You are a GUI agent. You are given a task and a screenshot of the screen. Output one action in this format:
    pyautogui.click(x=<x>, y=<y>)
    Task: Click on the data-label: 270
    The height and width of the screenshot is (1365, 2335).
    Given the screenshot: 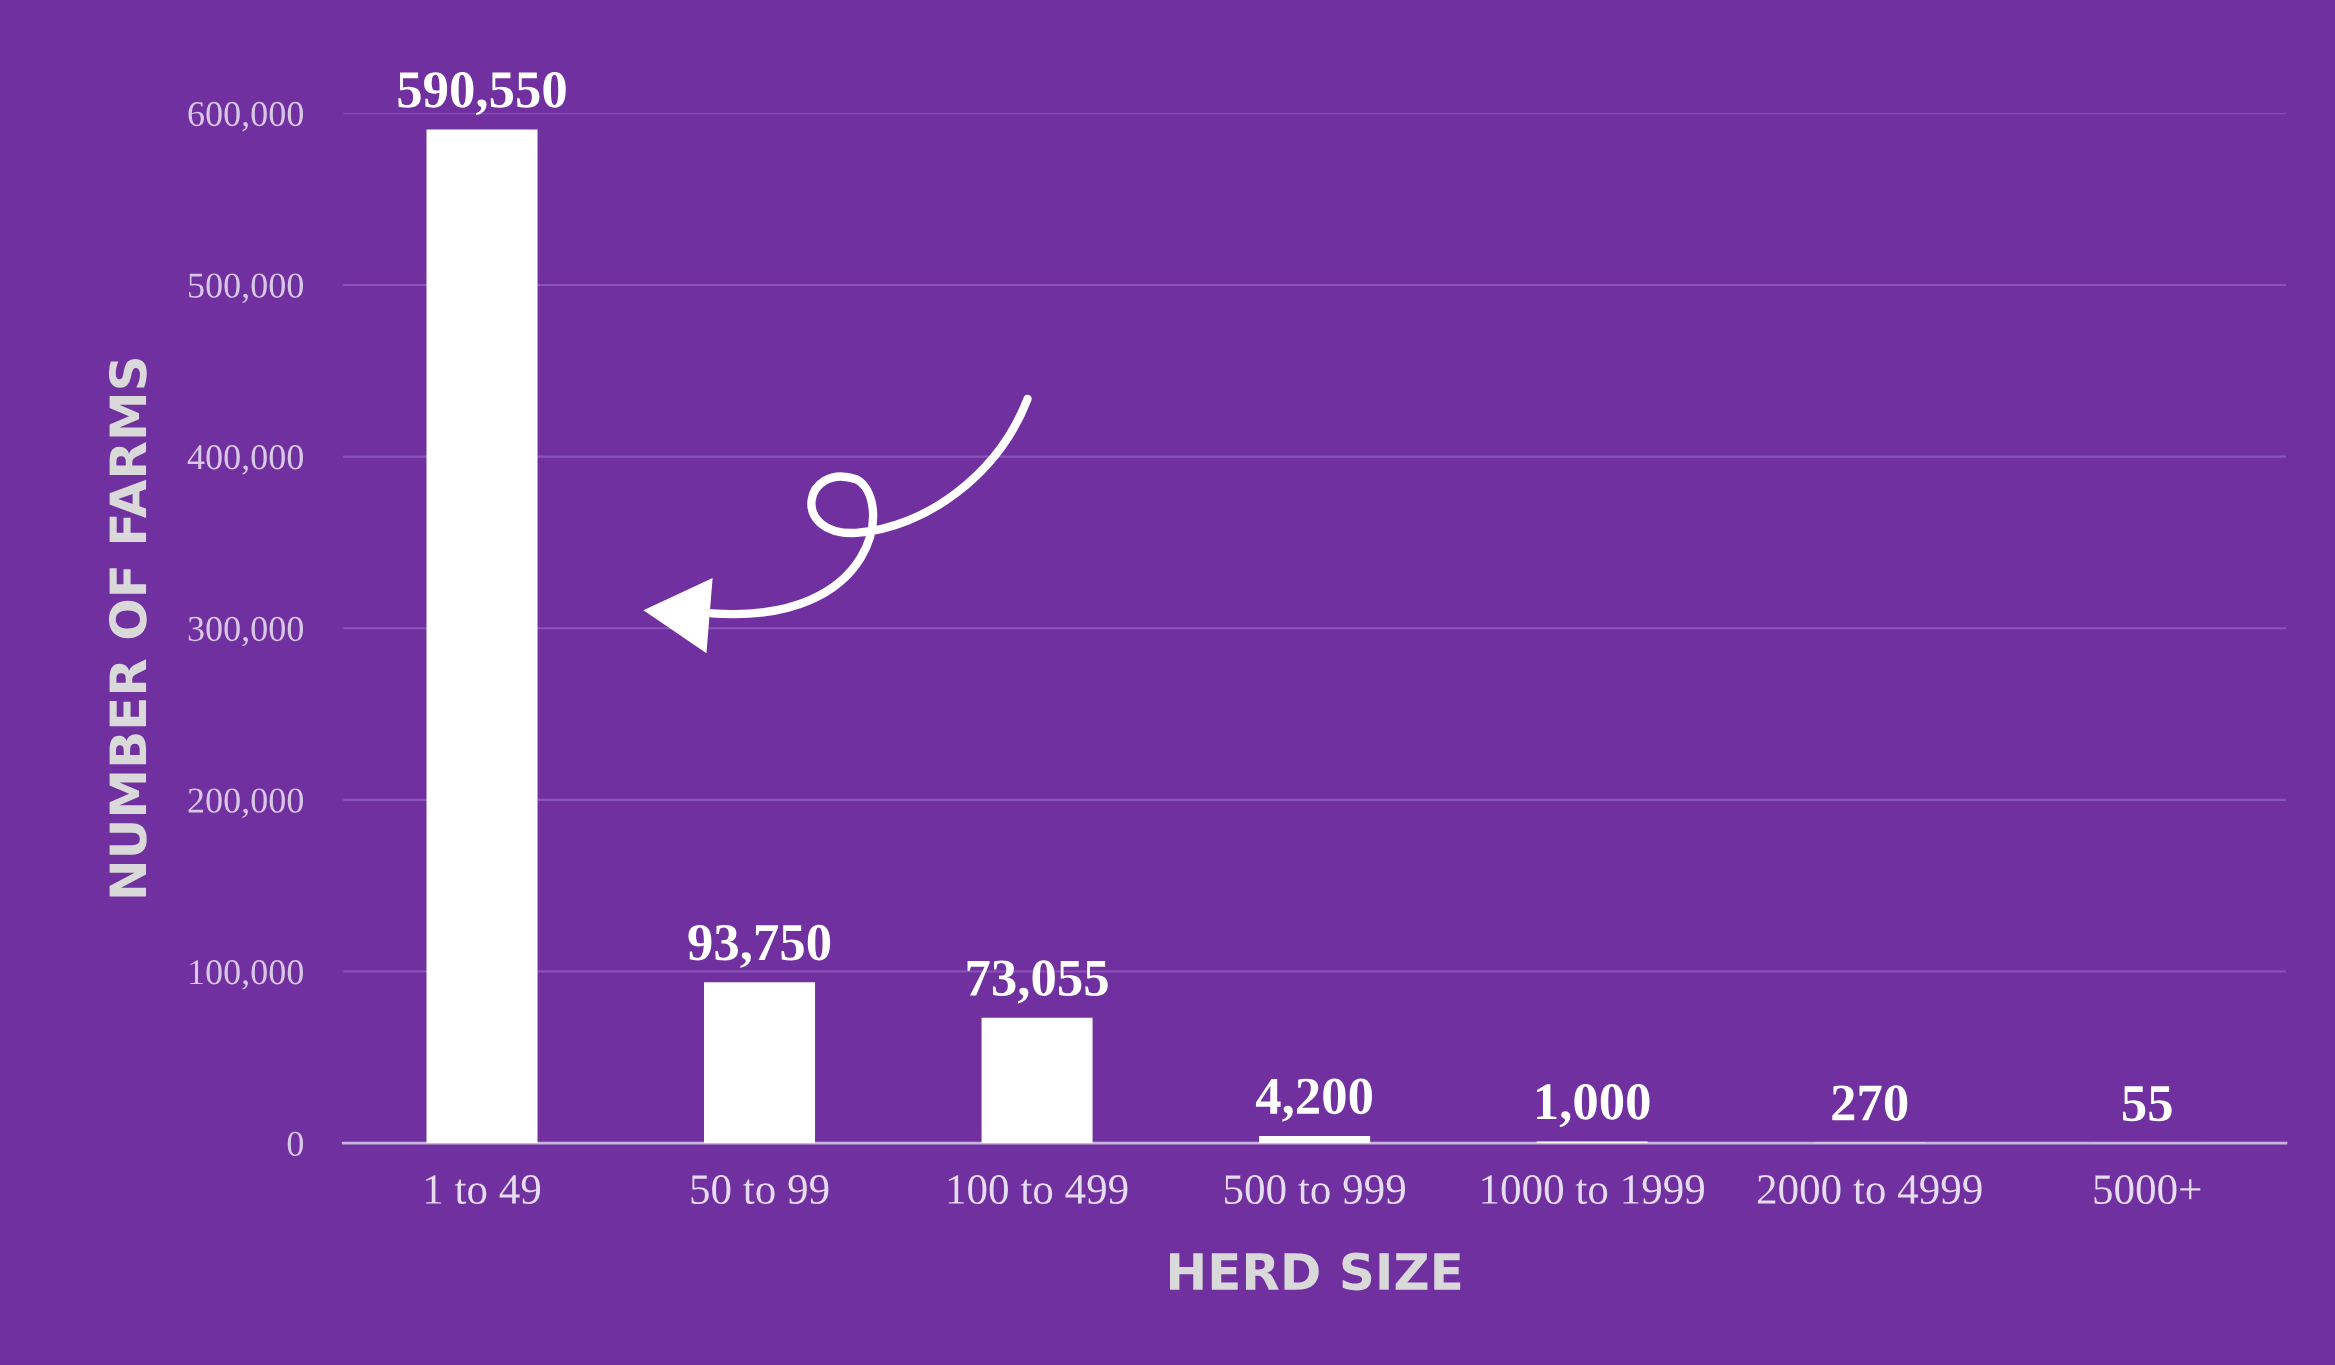 What is the action you would take?
    pyautogui.click(x=1870, y=1103)
    